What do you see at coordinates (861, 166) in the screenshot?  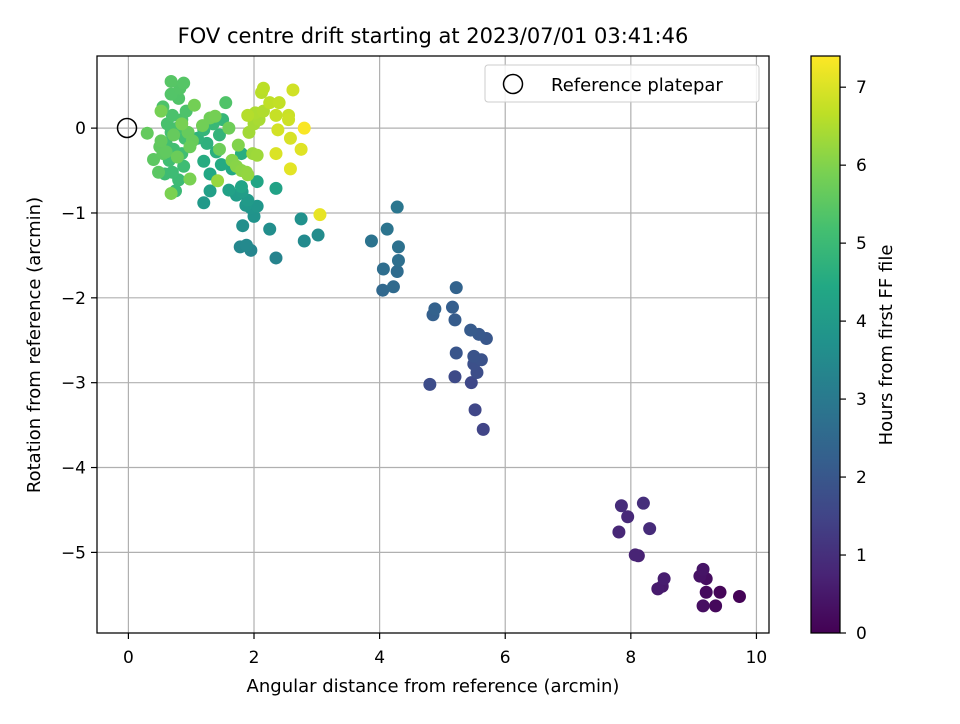 I see `colorbar-tick-label: 6` at bounding box center [861, 166].